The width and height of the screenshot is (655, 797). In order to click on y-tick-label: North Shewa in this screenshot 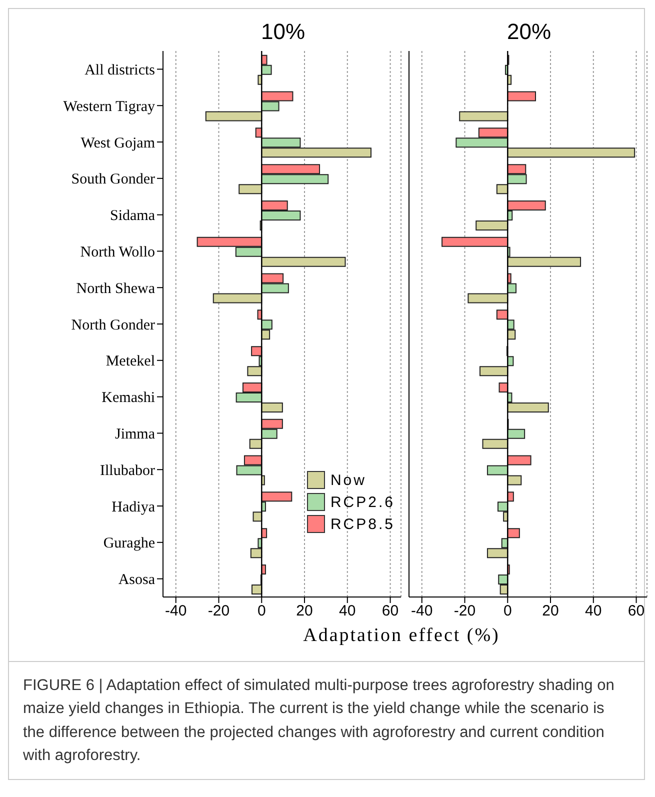, I will do `click(116, 288)`.